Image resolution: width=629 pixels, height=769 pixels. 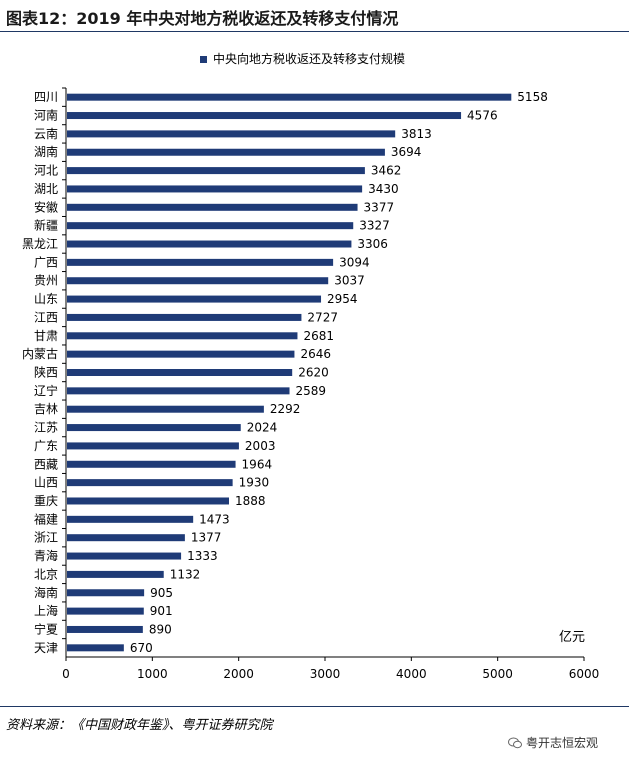 What do you see at coordinates (349, 281) in the screenshot?
I see `value-label: 3037` at bounding box center [349, 281].